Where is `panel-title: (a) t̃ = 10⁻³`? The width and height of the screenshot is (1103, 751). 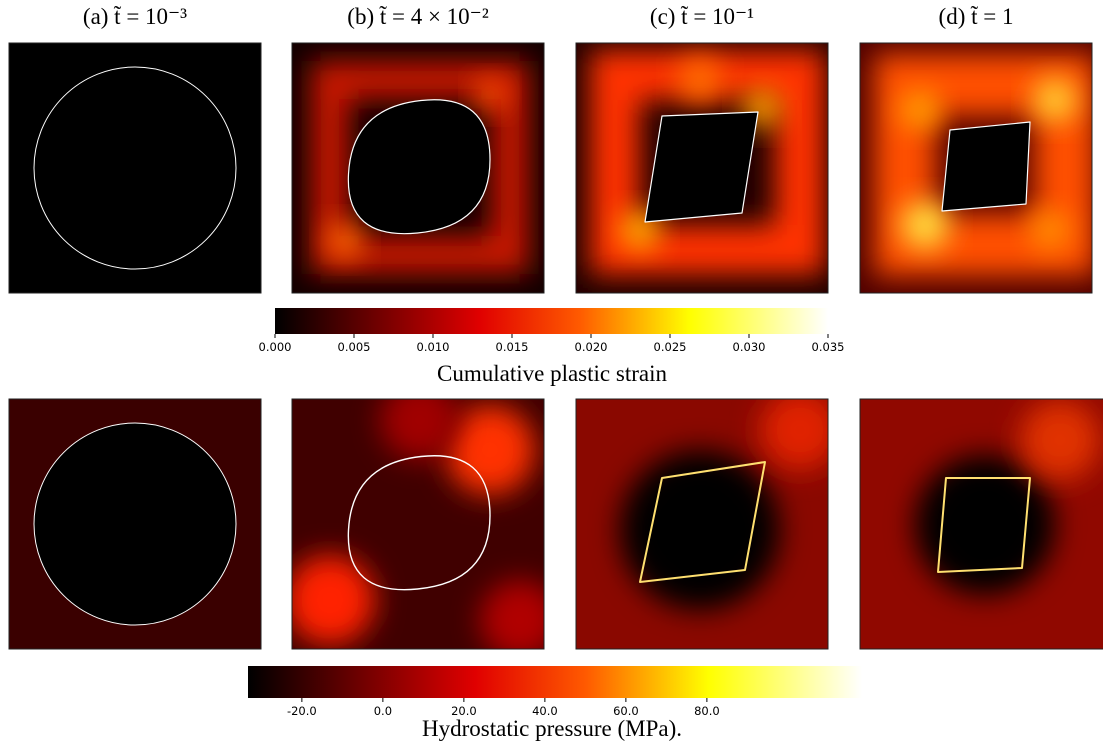
panel-title: (a) t̃ = 10⁻³ is located at coordinates (135, 16).